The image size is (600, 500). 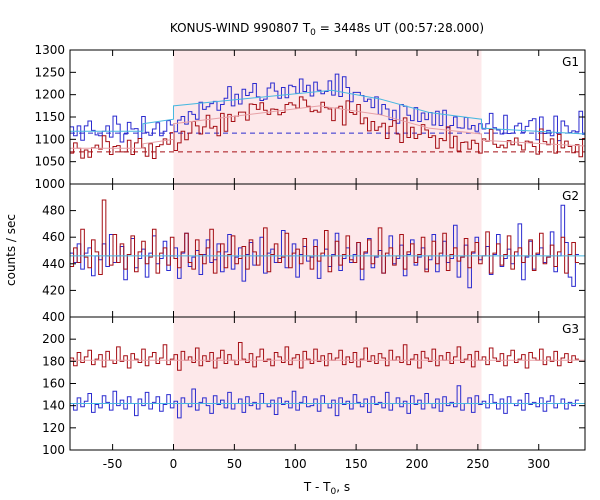 I want to click on red-fit-curve, so click(x=327, y=127).